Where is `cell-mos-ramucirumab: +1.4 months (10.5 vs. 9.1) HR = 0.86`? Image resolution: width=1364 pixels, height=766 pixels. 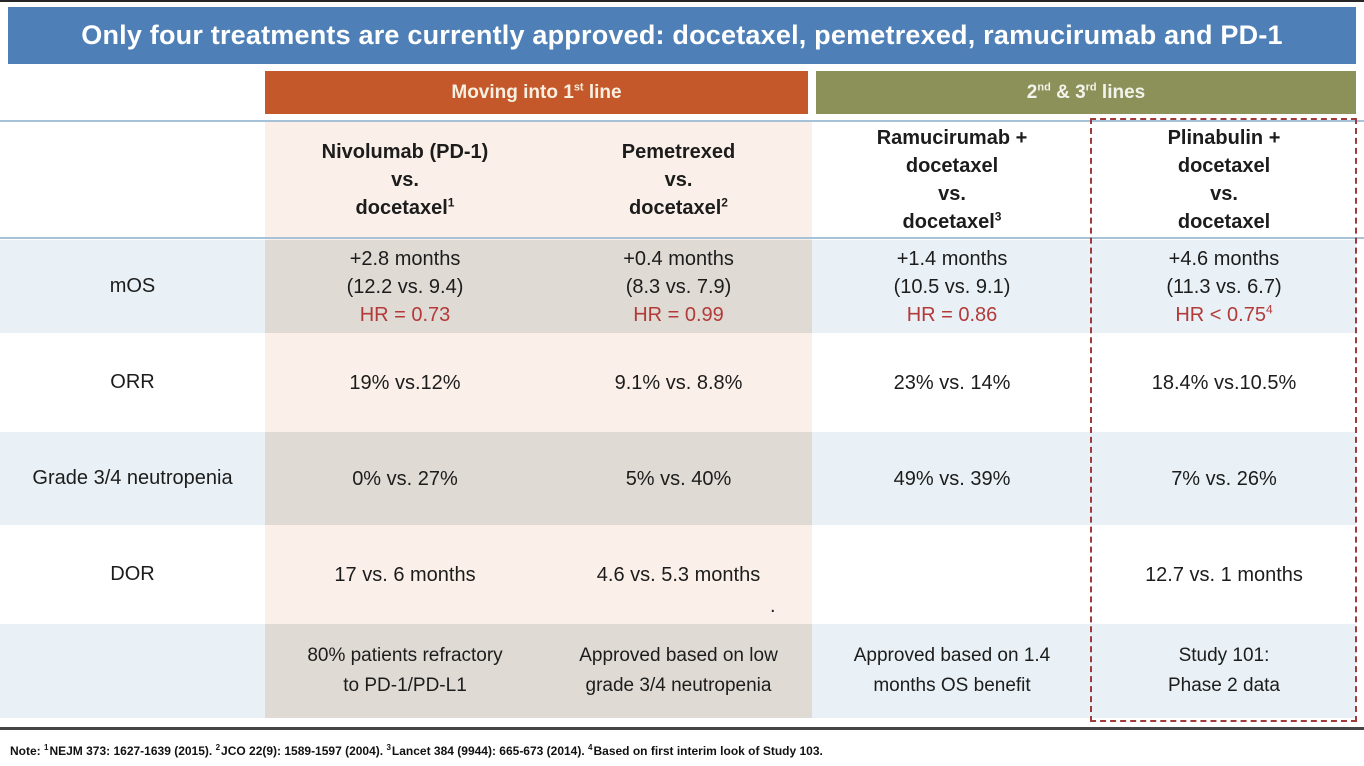
cell-mos-ramucirumab: +1.4 months (10.5 vs. 9.1) HR = 0.86 is located at coordinates (952, 286).